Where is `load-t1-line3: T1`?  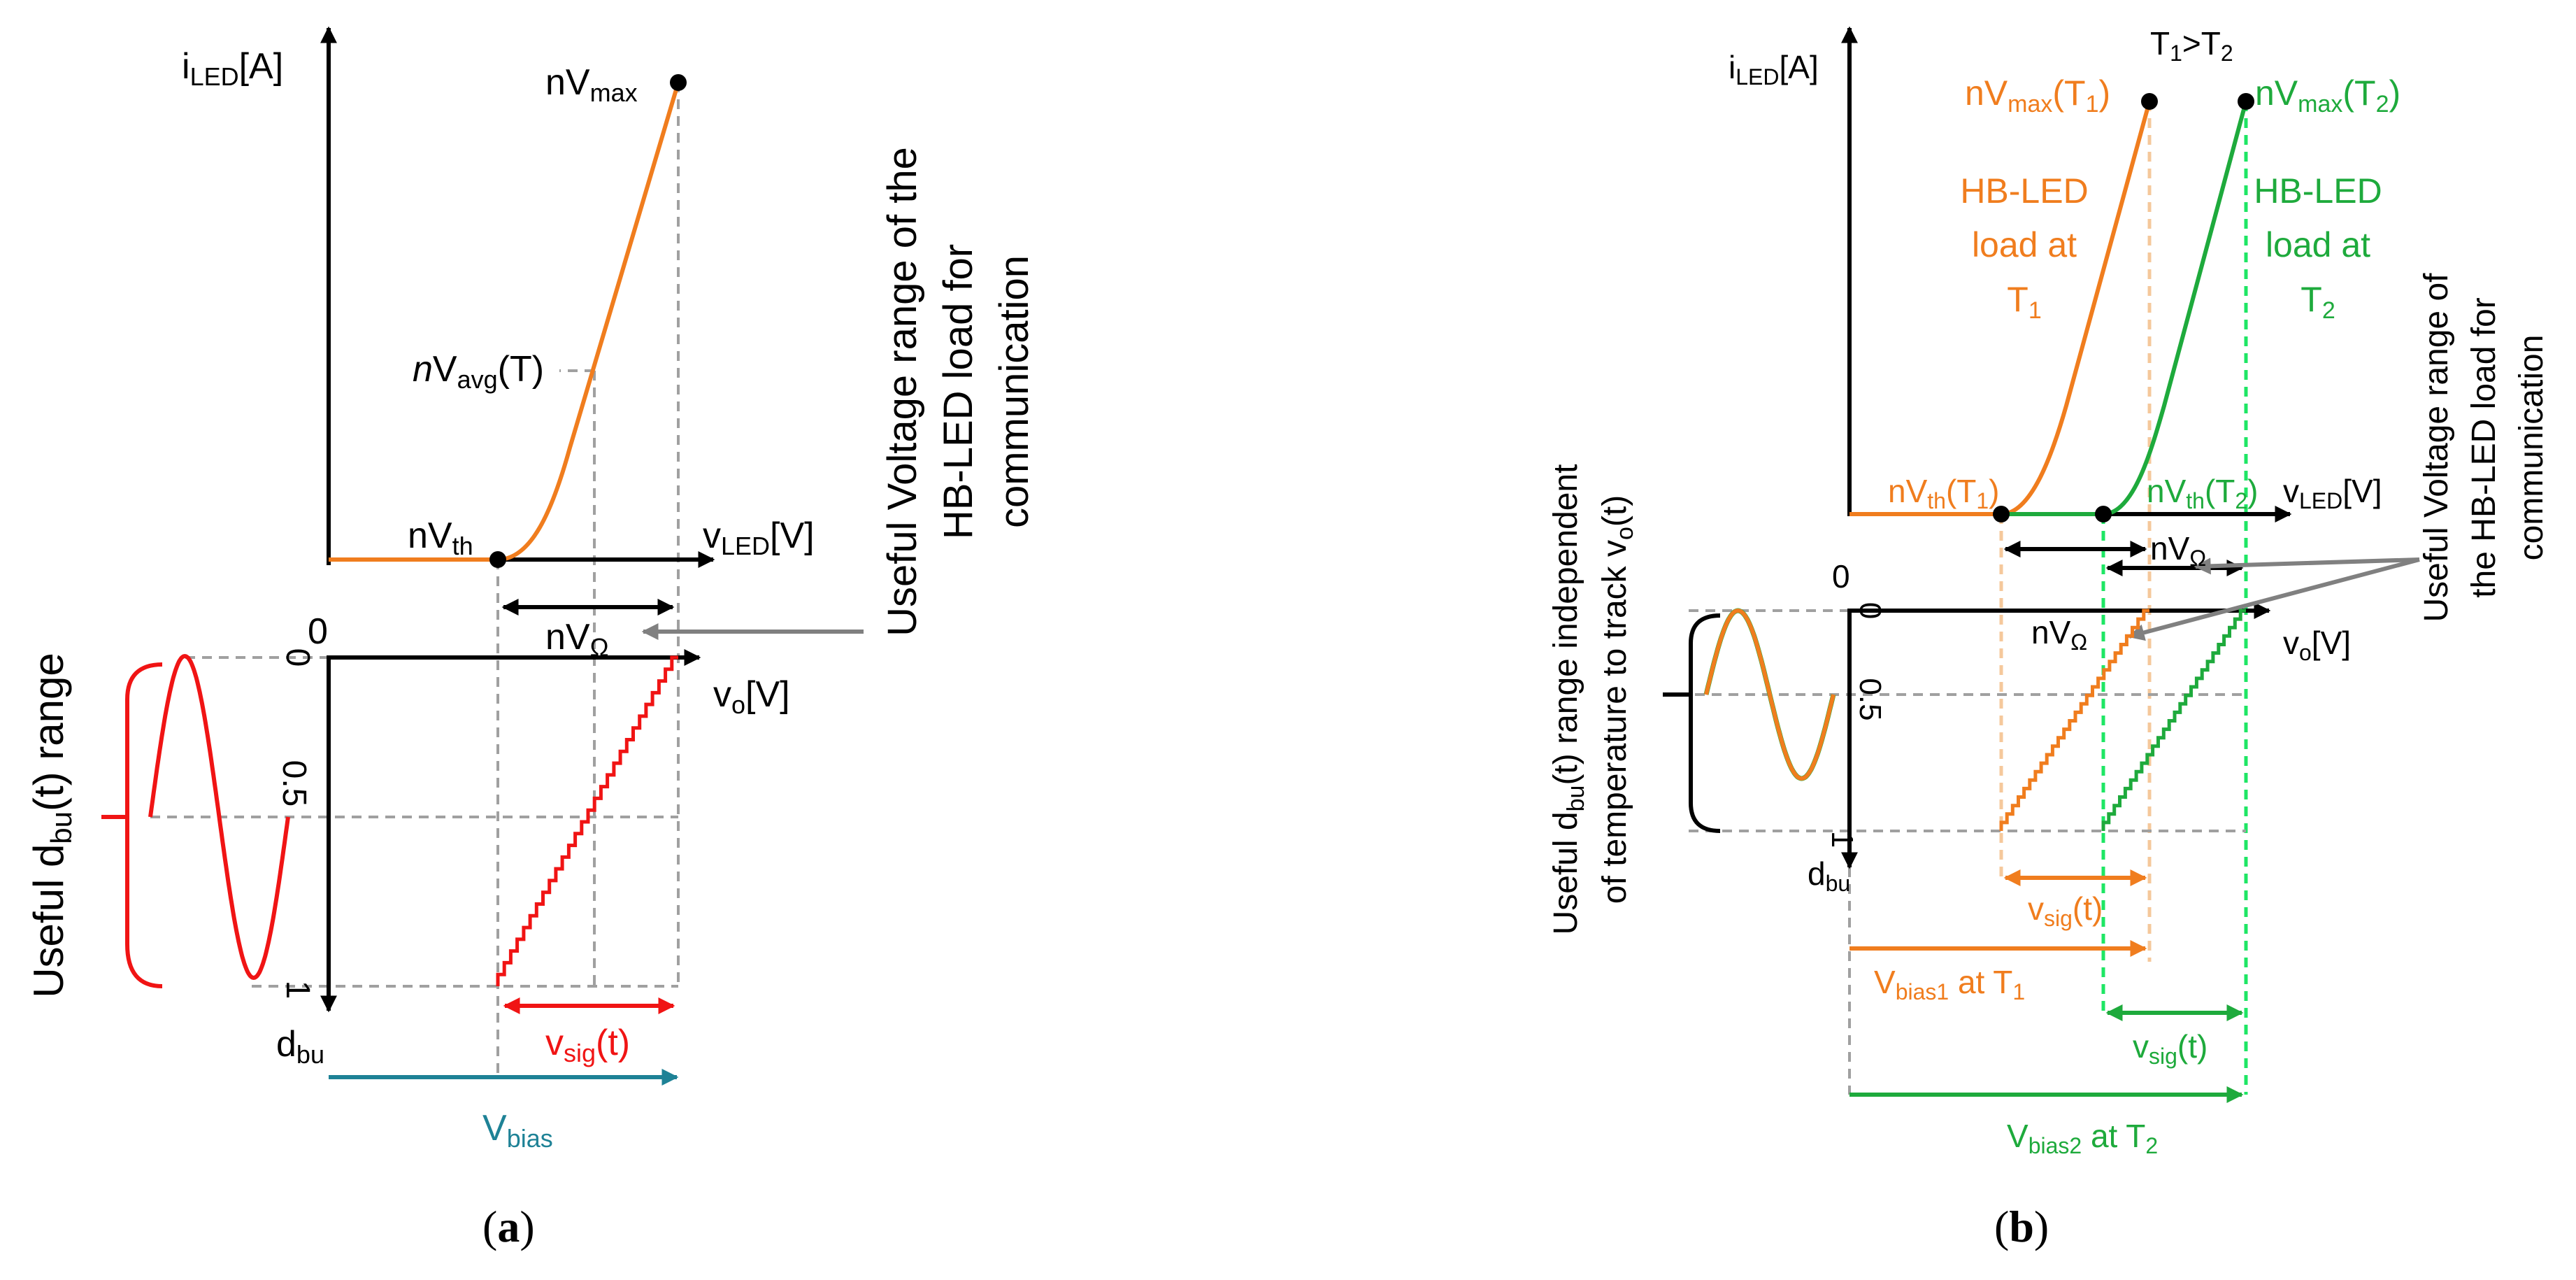
load-t1-line3: T1 is located at coordinates (2024, 302).